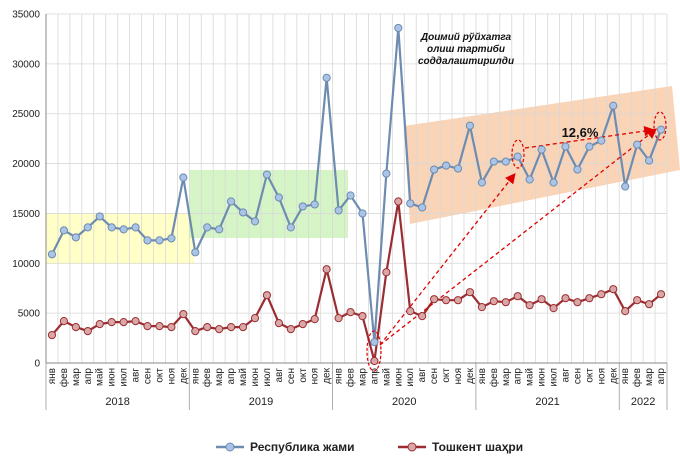 This screenshot has width=680, height=468. What do you see at coordinates (477, 447) in the screenshot?
I see `legend-label-tashkent: Тошкент шаҳри` at bounding box center [477, 447].